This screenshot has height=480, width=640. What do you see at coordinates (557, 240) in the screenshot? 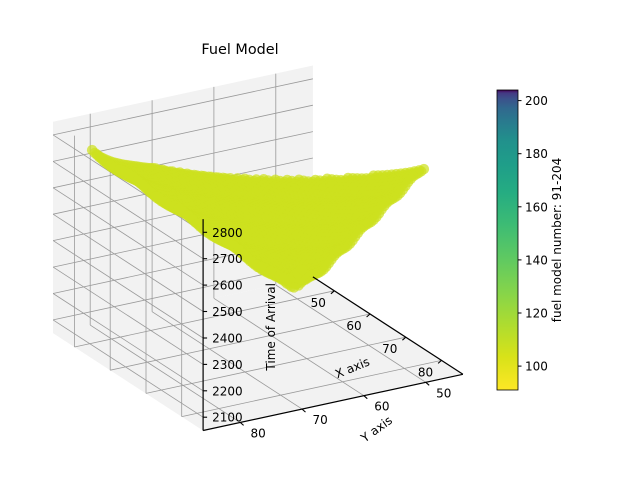
I see `colorbar-title: fuel model number: 91-204` at bounding box center [557, 240].